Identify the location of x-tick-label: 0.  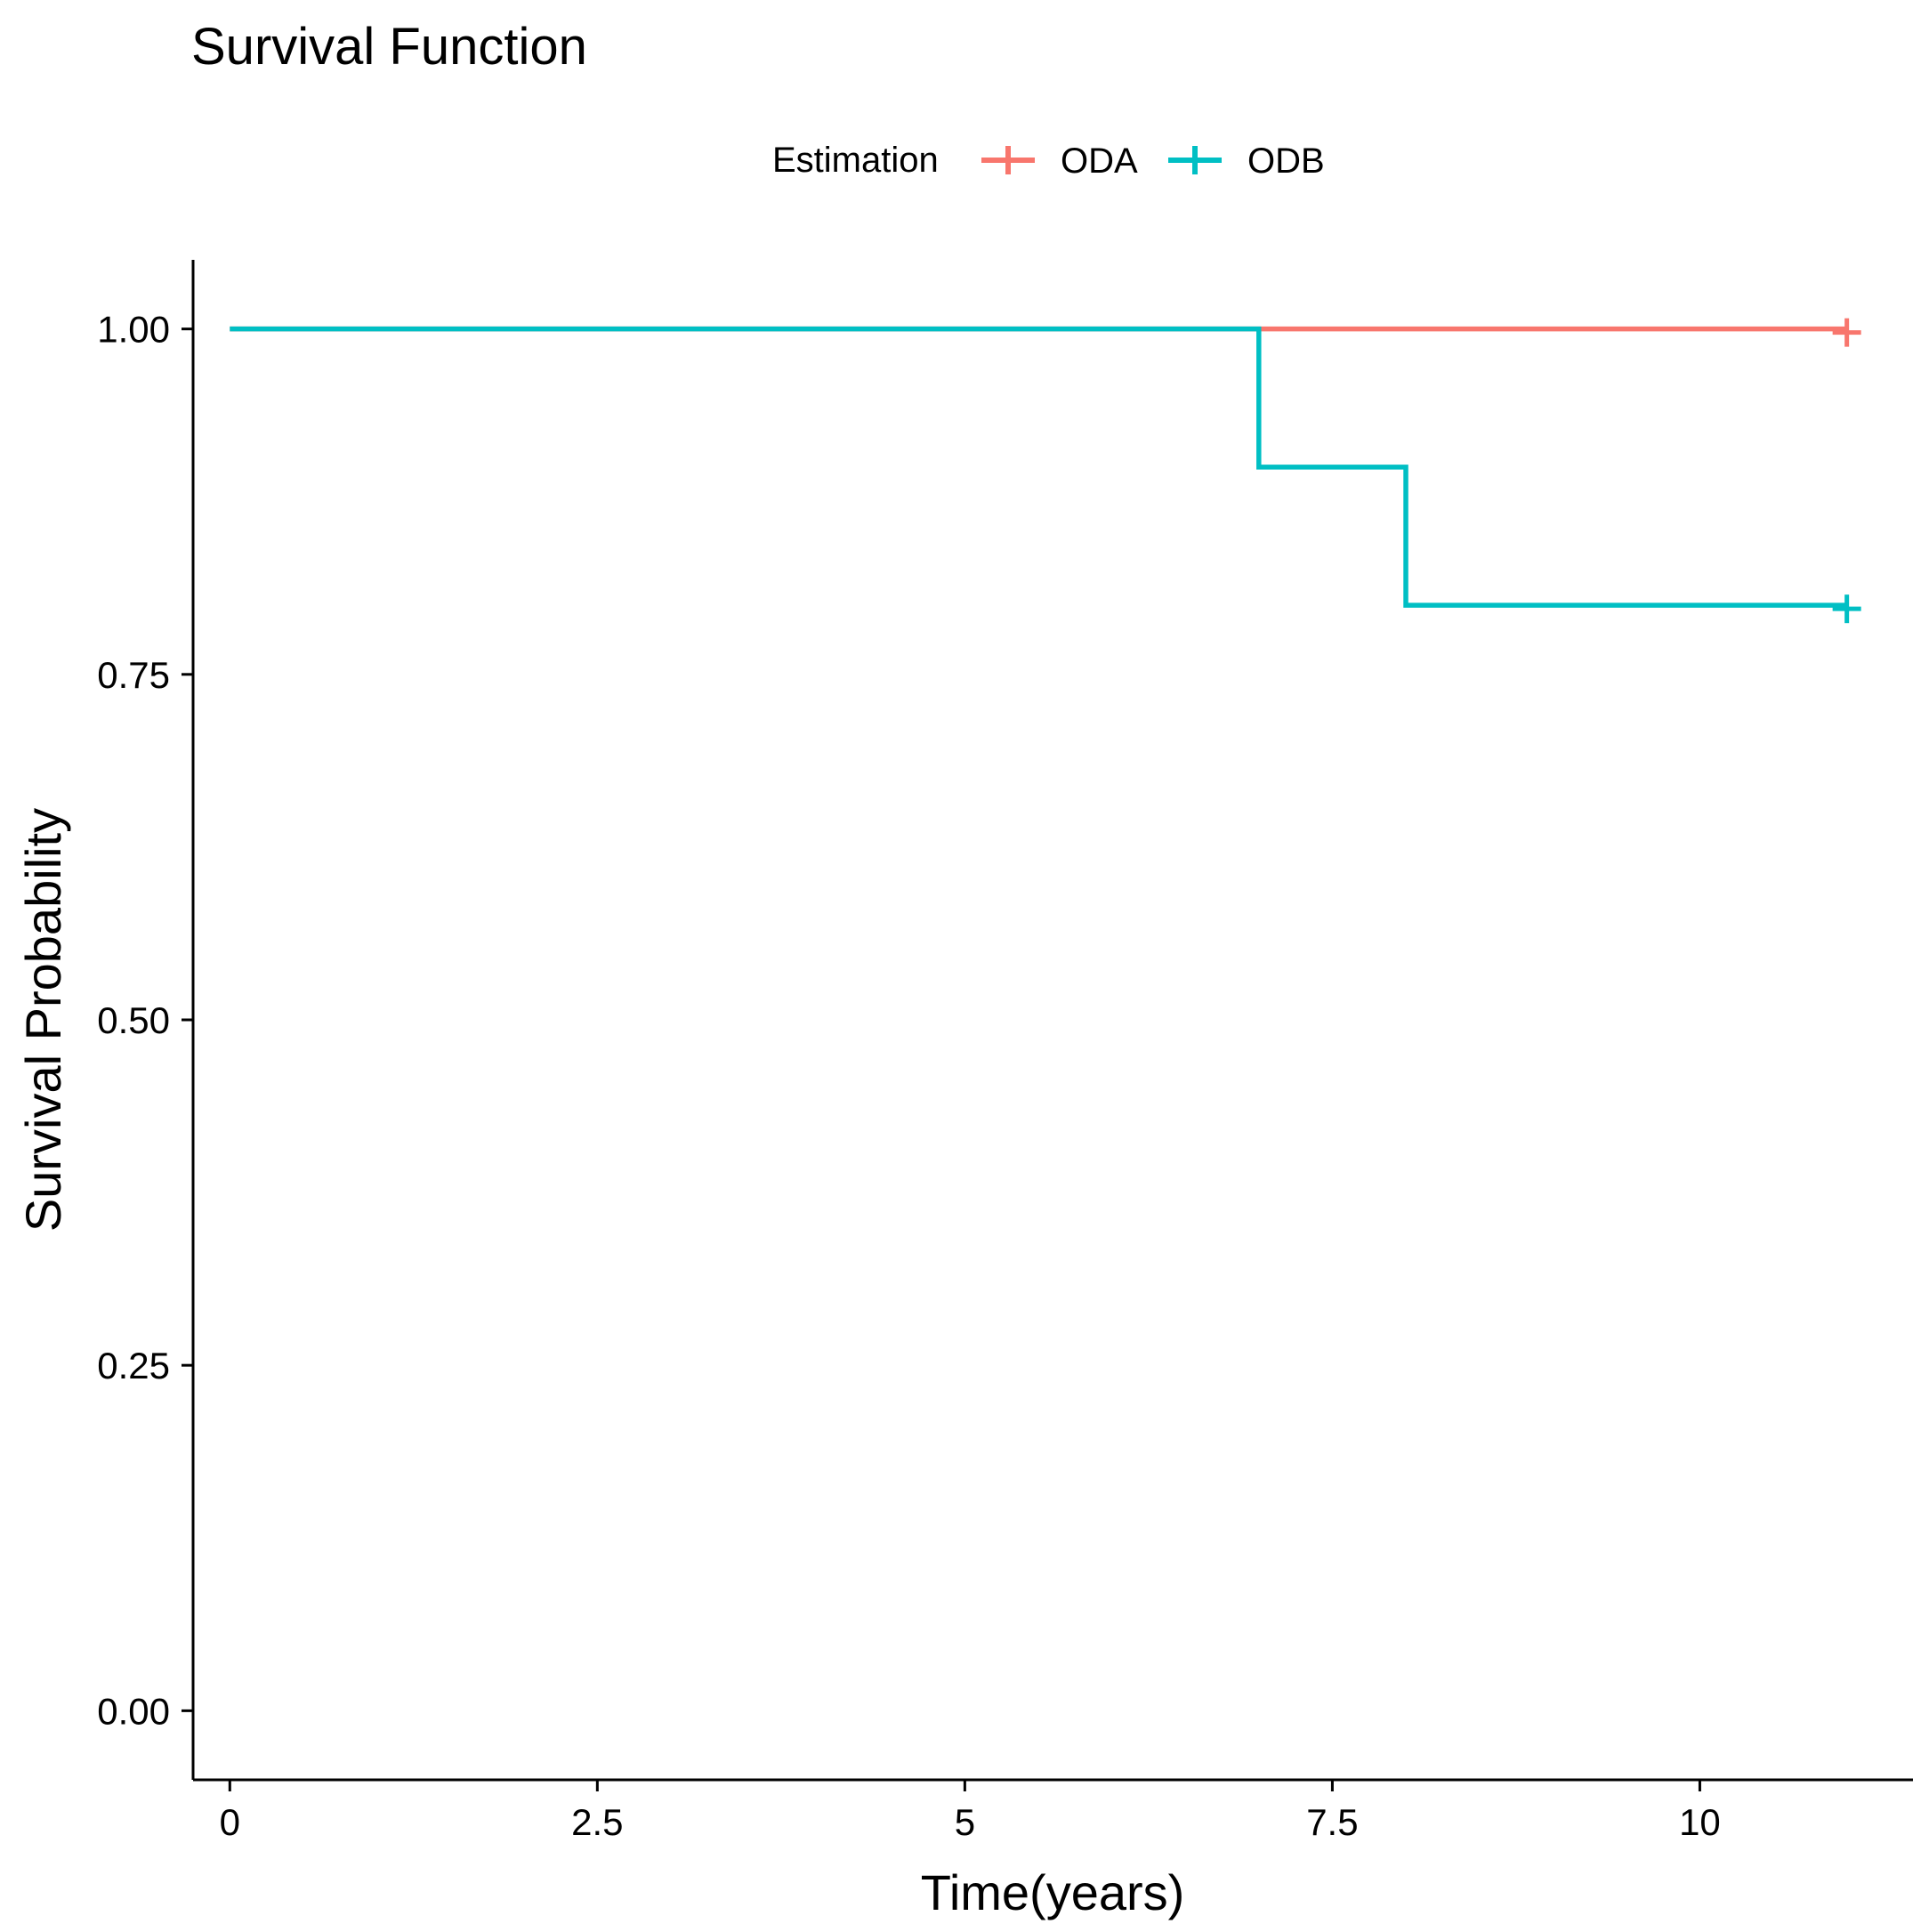
(230, 1822).